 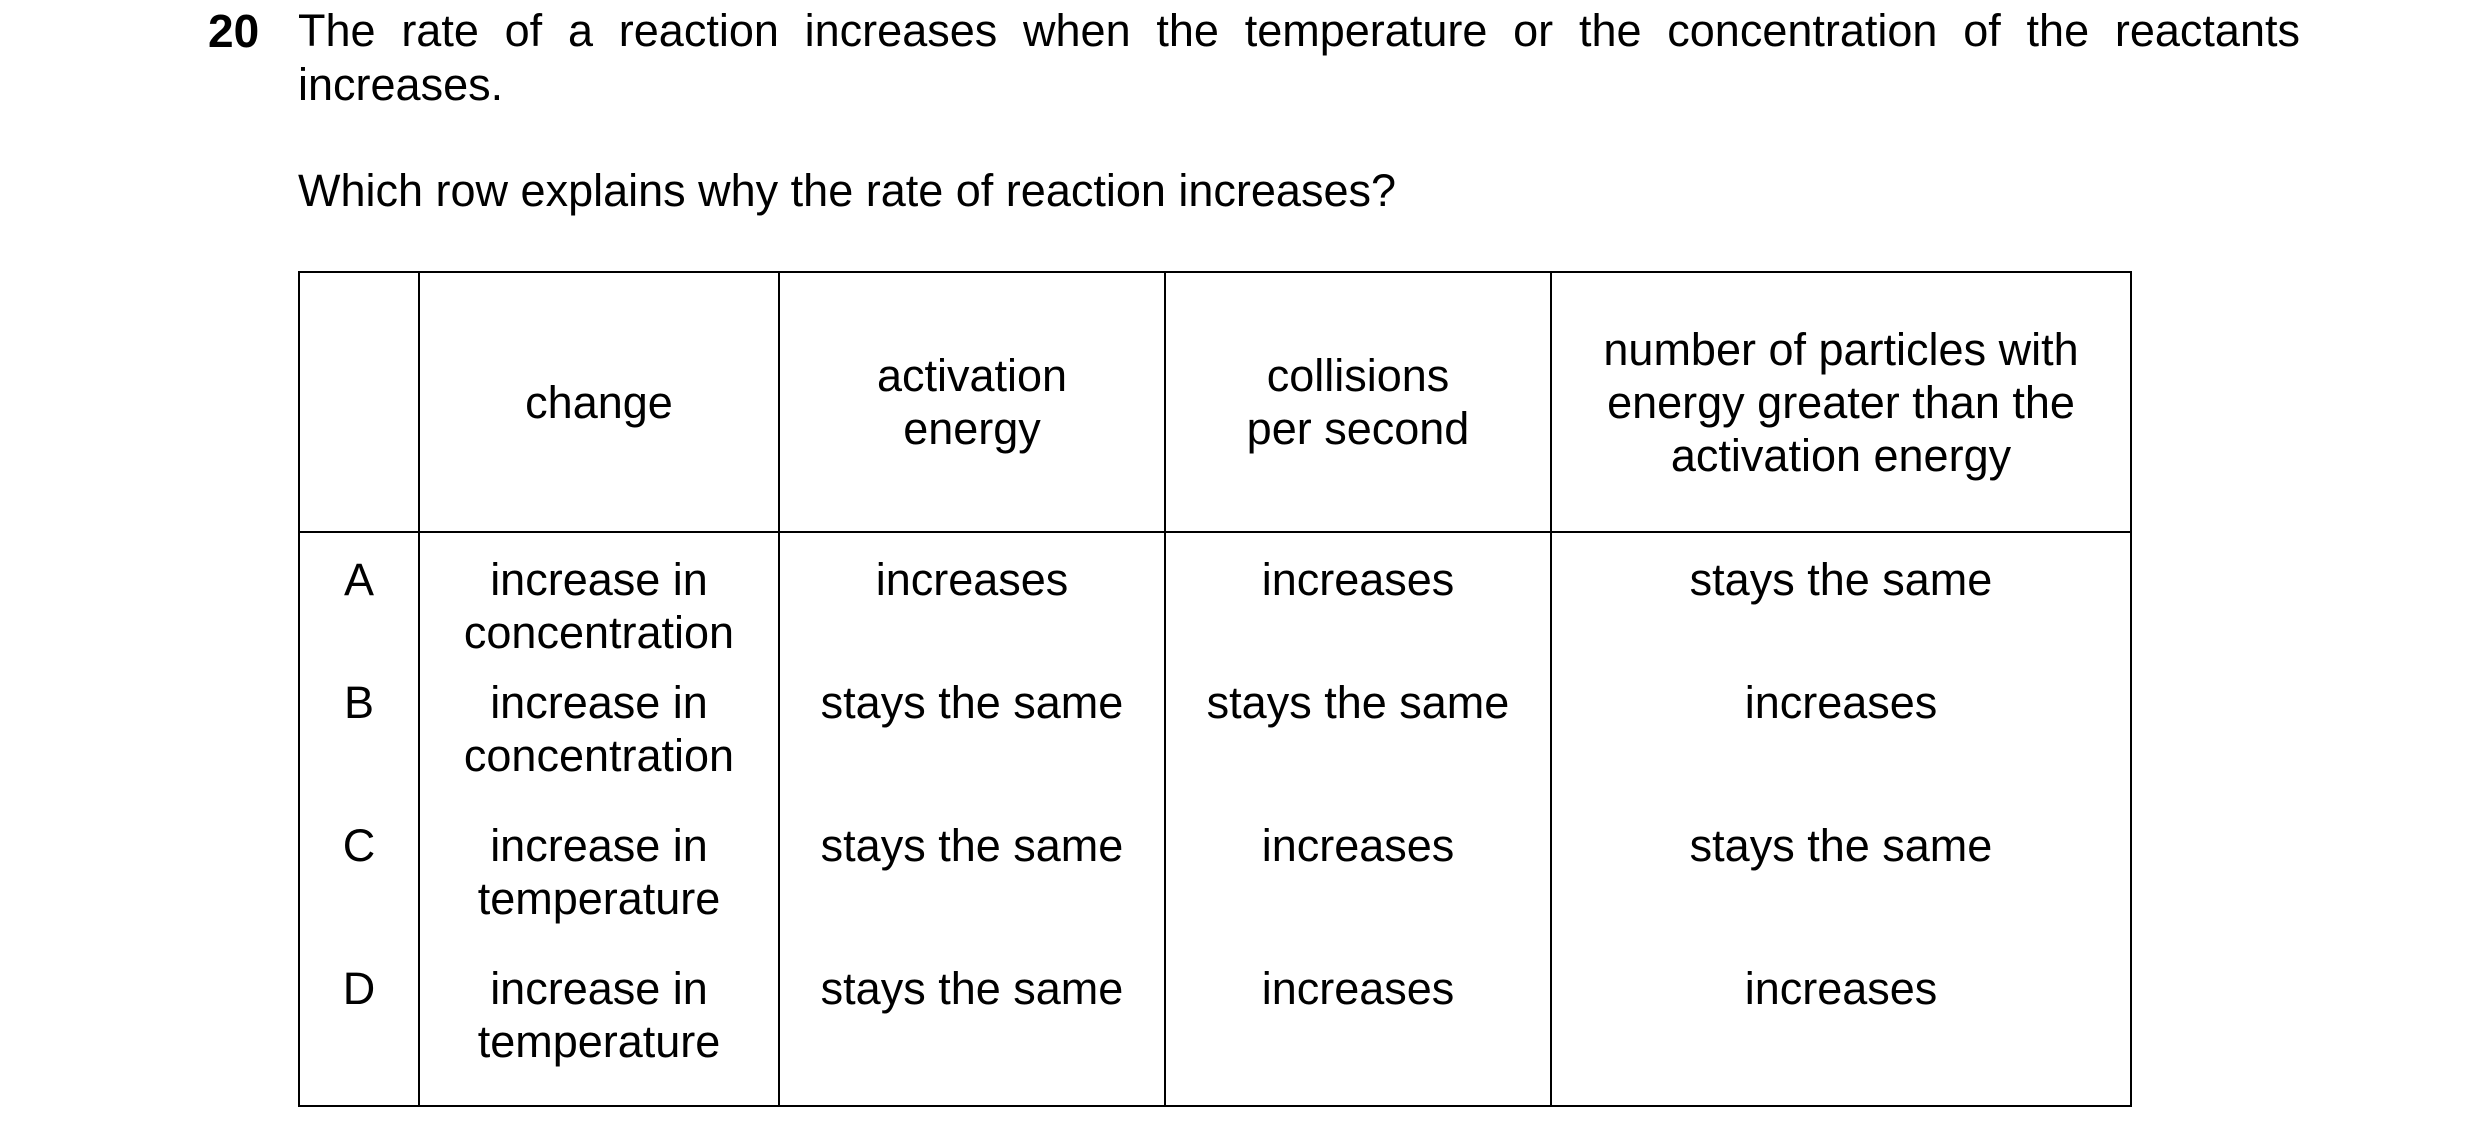 I want to click on question-number: 20, so click(x=234, y=31).